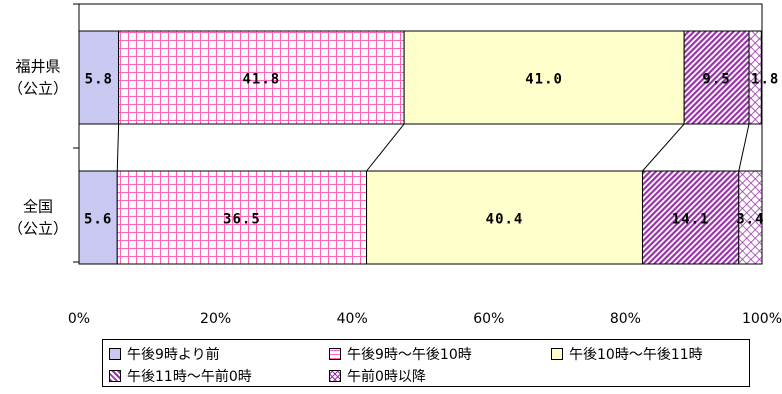 The image size is (782, 394). Describe the element at coordinates (765, 80) in the screenshot. I see `data-label: 1.8` at that location.